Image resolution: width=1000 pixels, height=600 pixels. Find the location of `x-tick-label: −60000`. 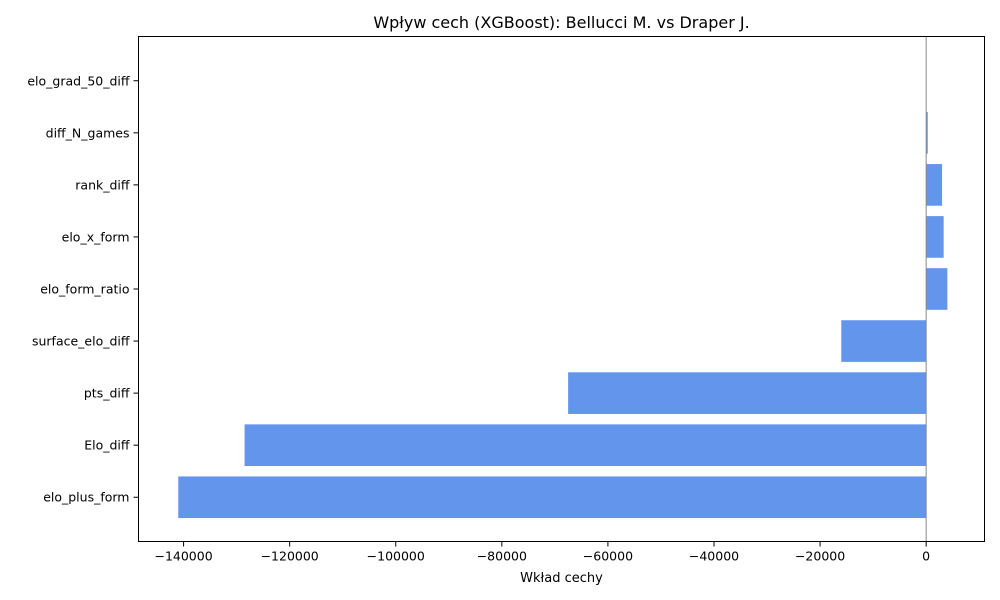

x-tick-label: −60000 is located at coordinates (608, 556).